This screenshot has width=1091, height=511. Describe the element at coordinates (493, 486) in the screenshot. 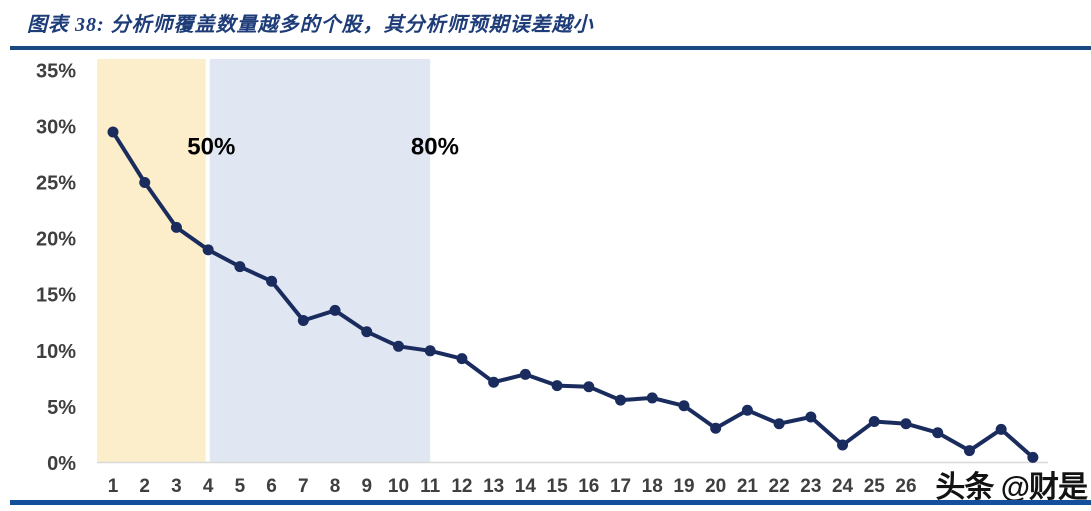

I see `x-axis-tick-label: 13` at that location.